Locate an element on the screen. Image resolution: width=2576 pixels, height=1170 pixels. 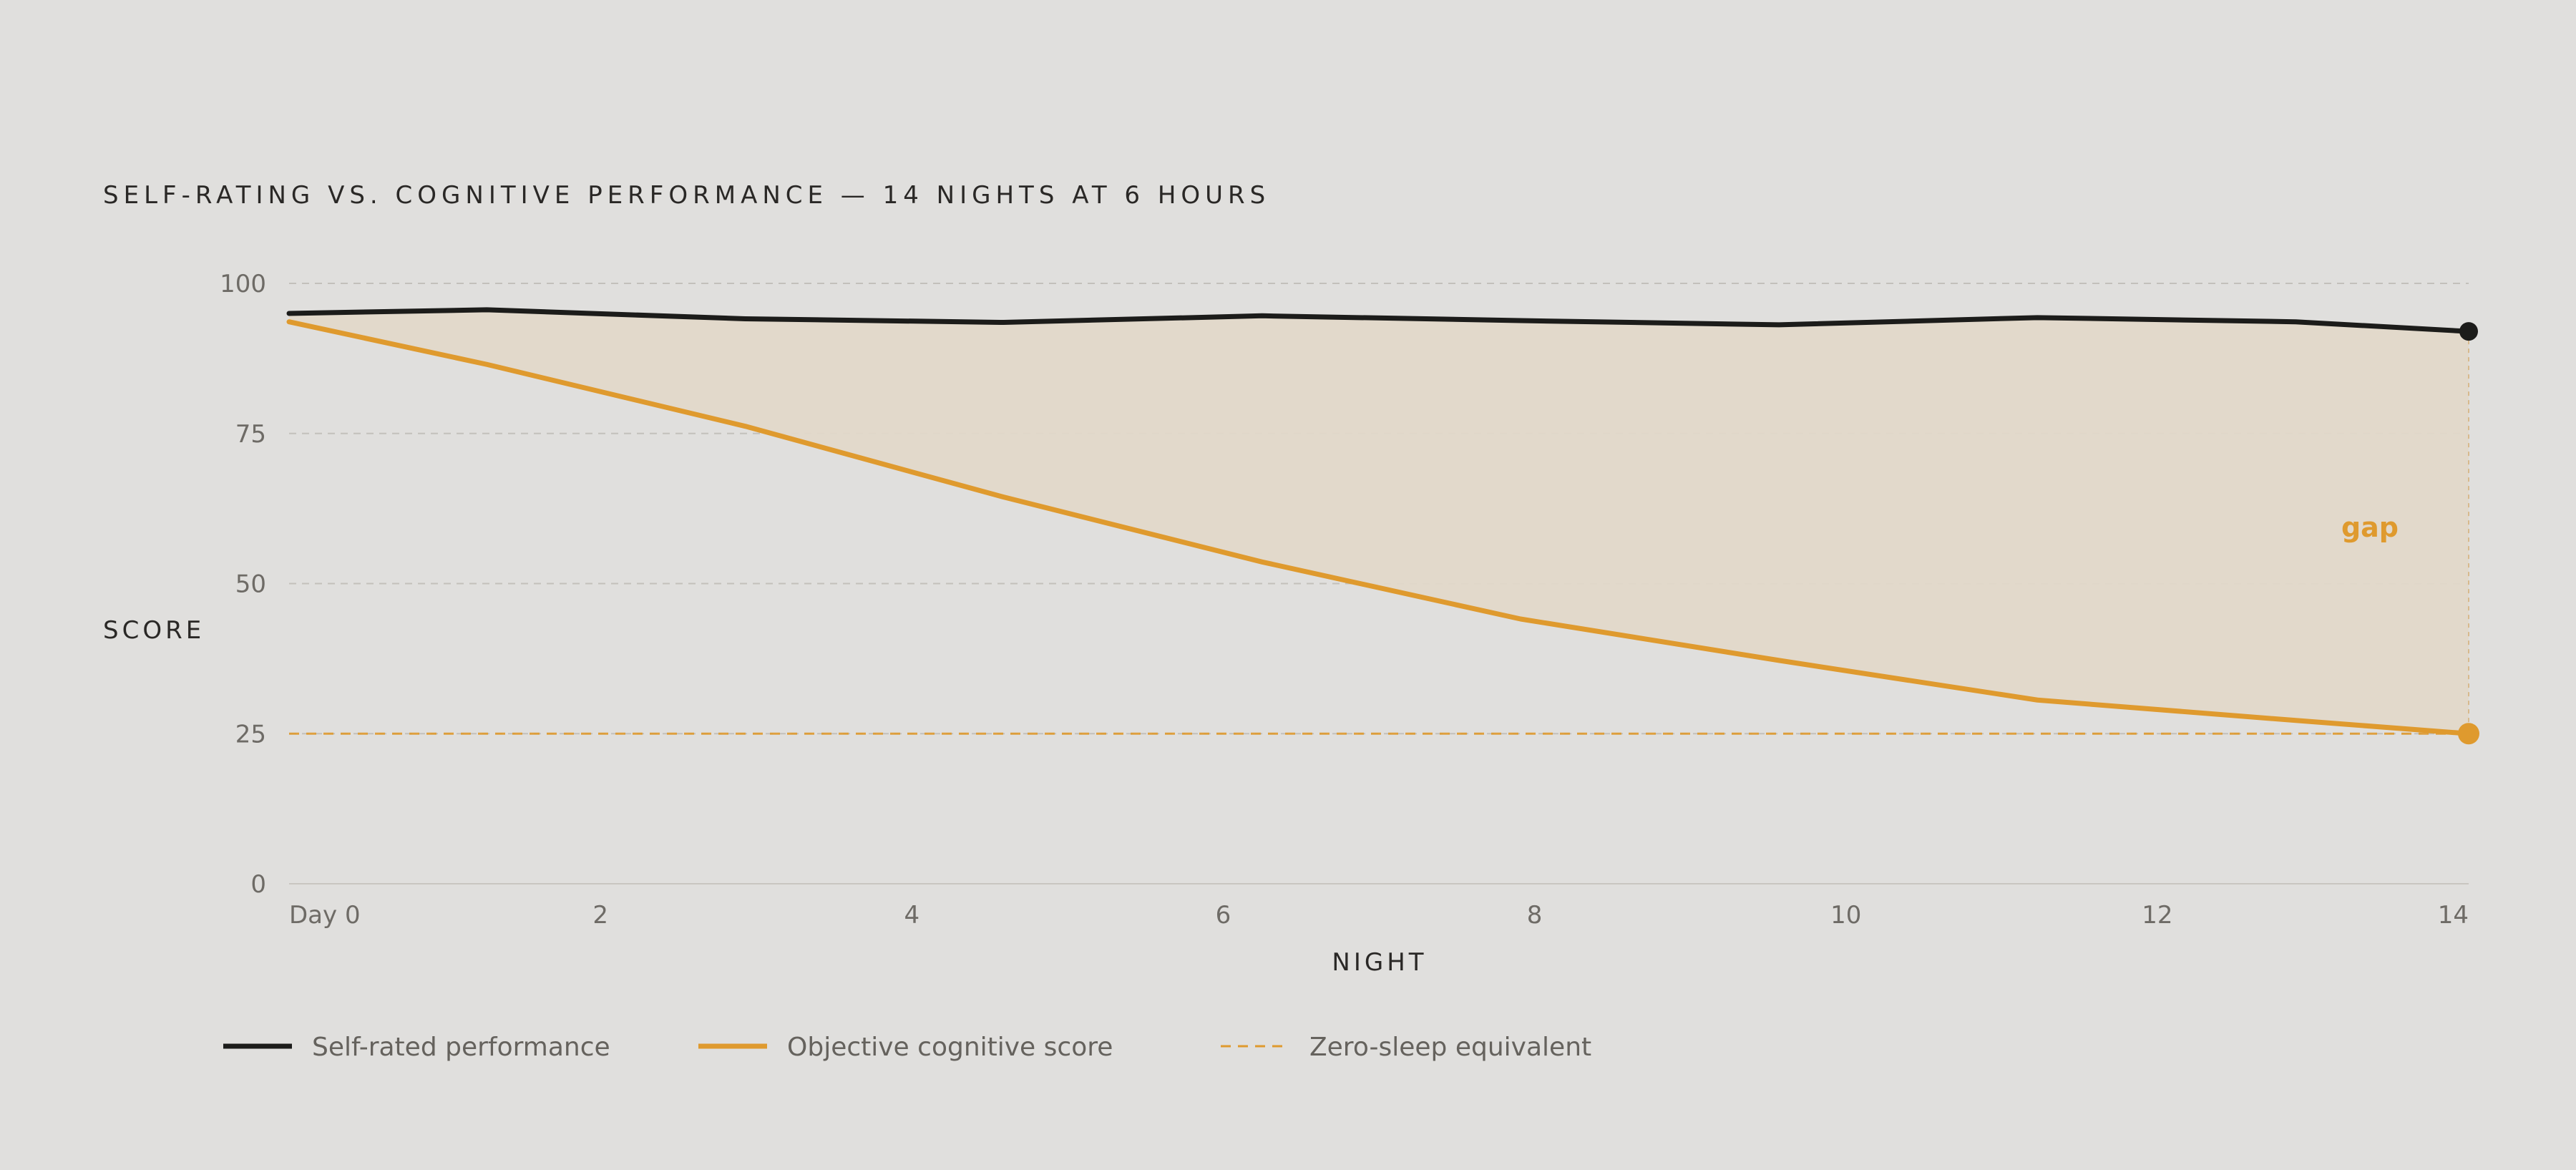
y-tick-label: 75 is located at coordinates (250, 434).